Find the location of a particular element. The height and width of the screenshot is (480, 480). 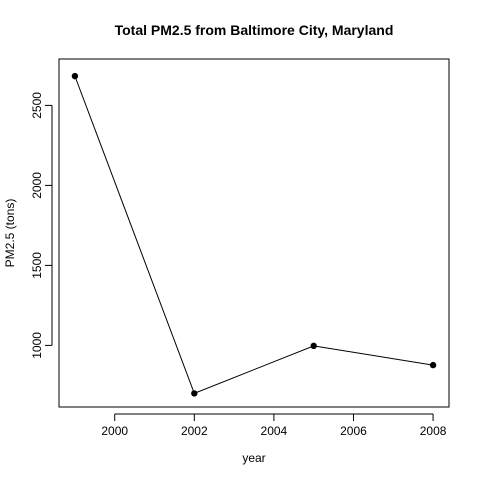

x-tick-label: 2002 is located at coordinates (194, 431).